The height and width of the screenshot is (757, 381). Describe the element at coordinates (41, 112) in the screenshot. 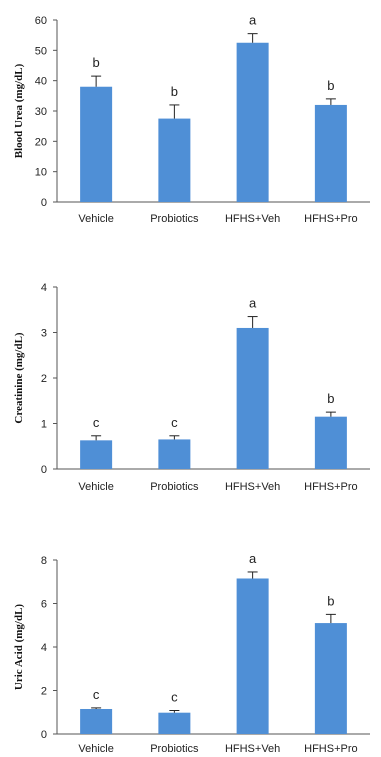

I see `y-tick-label: 30` at that location.